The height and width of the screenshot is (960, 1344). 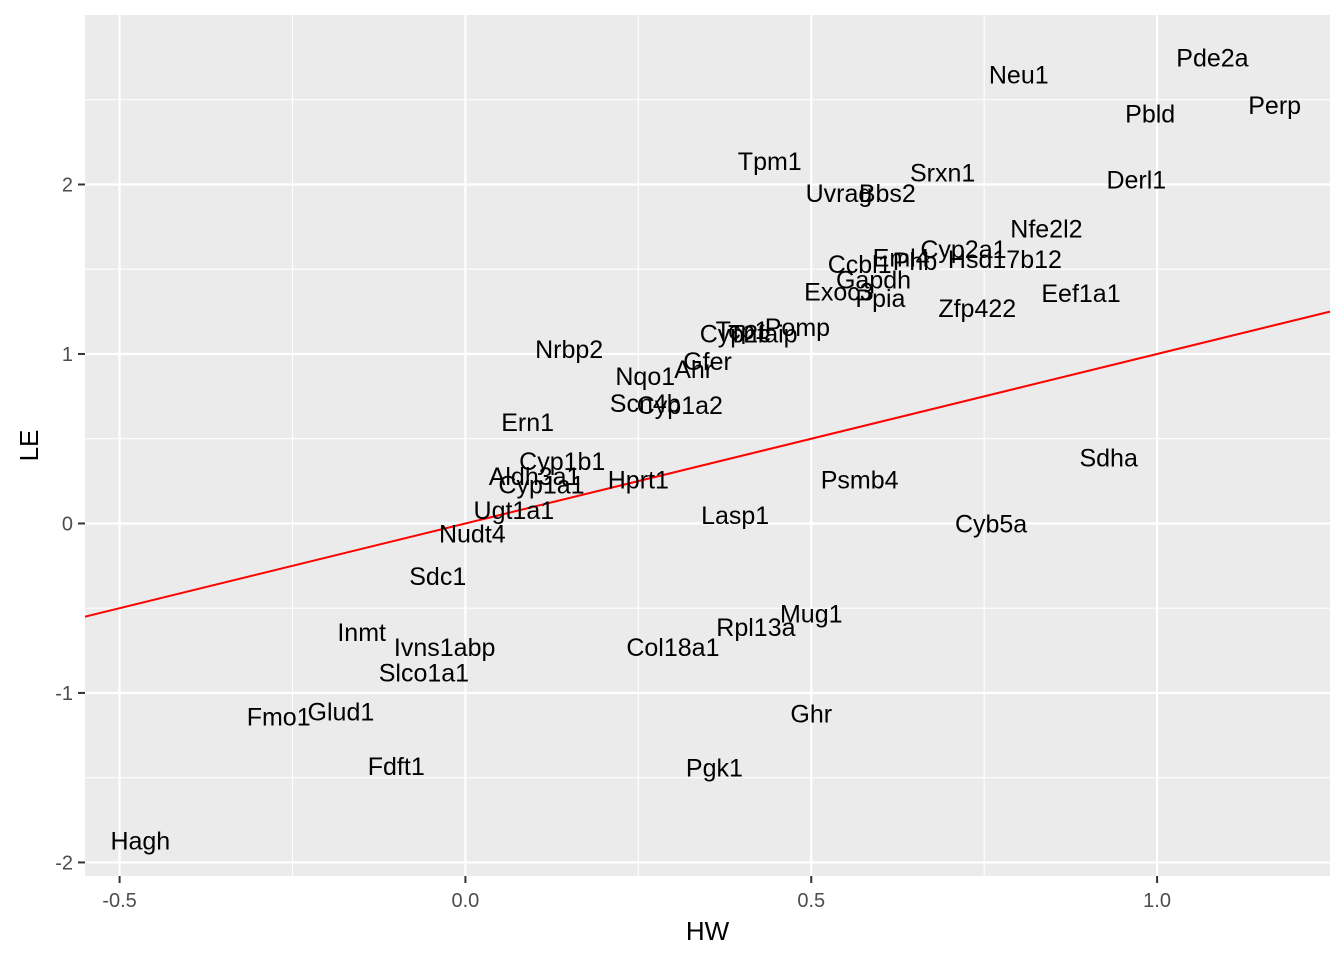 What do you see at coordinates (444, 648) in the screenshot?
I see `gene-label: Ivns1abp` at bounding box center [444, 648].